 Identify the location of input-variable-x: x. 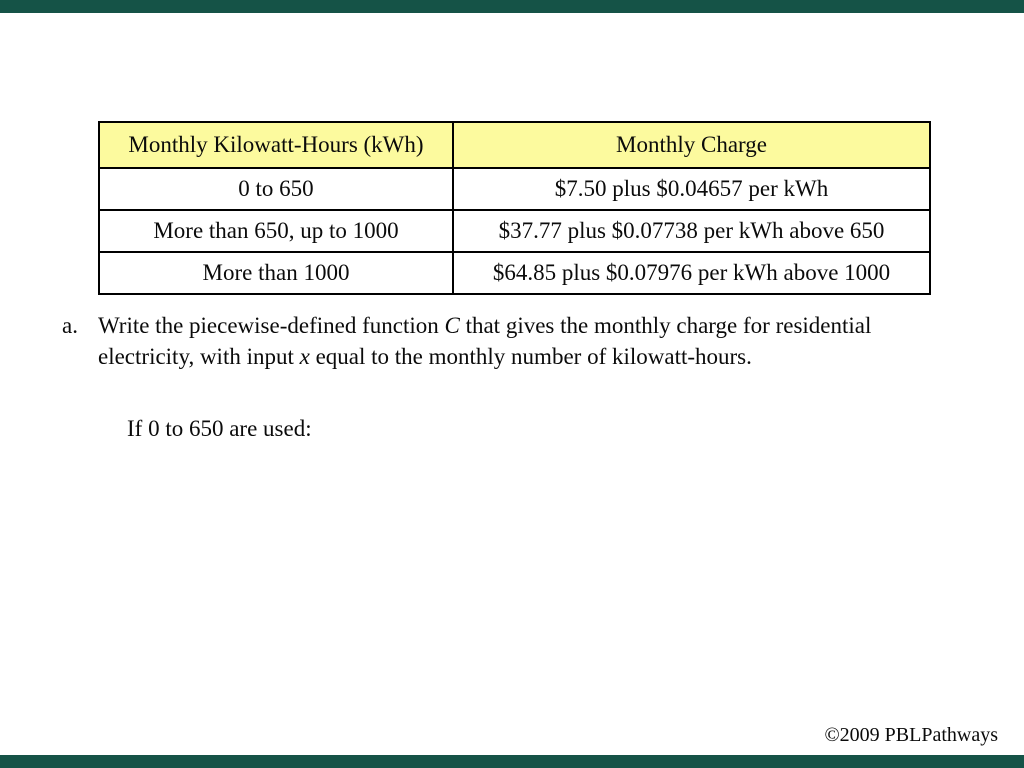
(304, 356).